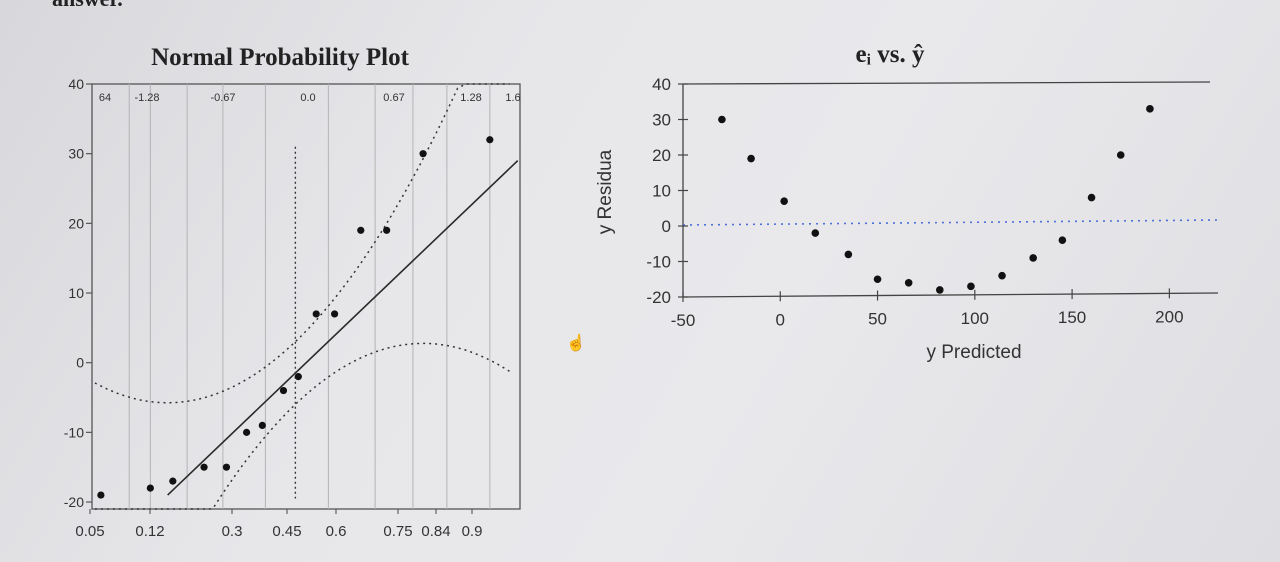  What do you see at coordinates (80, 363) in the screenshot?
I see `npp-y-tick-label: 0` at bounding box center [80, 363].